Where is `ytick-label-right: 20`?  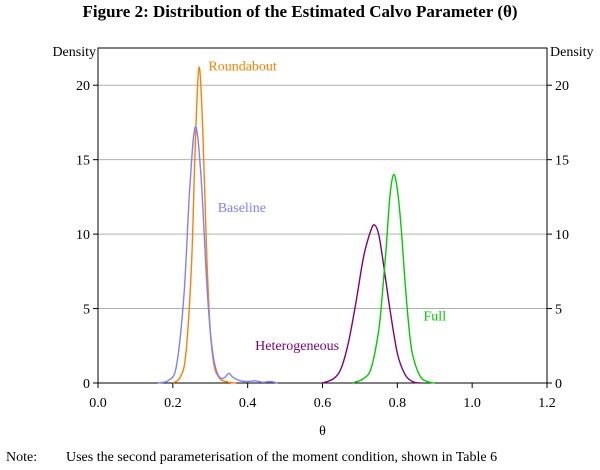
ytick-label-right: 20 is located at coordinates (562, 86).